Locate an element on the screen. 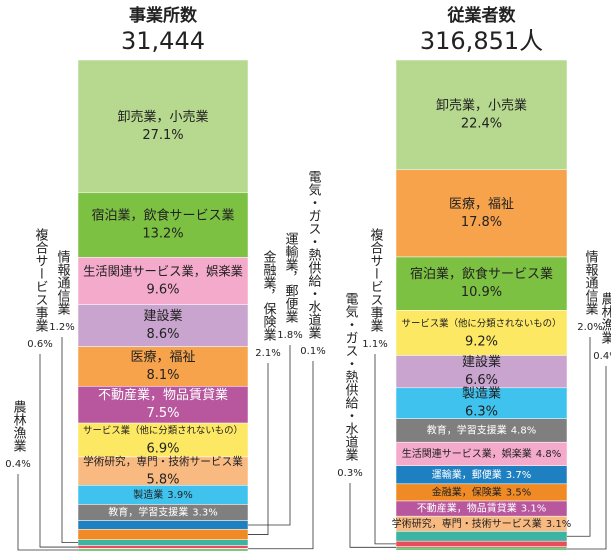 Image resolution: width=611 pixels, height=558 pixels. segment-value-label: 8.1% is located at coordinates (162, 375).